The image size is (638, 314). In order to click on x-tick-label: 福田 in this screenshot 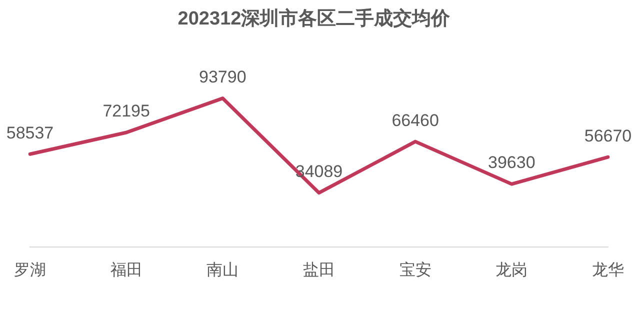, I will do `click(126, 269)`.